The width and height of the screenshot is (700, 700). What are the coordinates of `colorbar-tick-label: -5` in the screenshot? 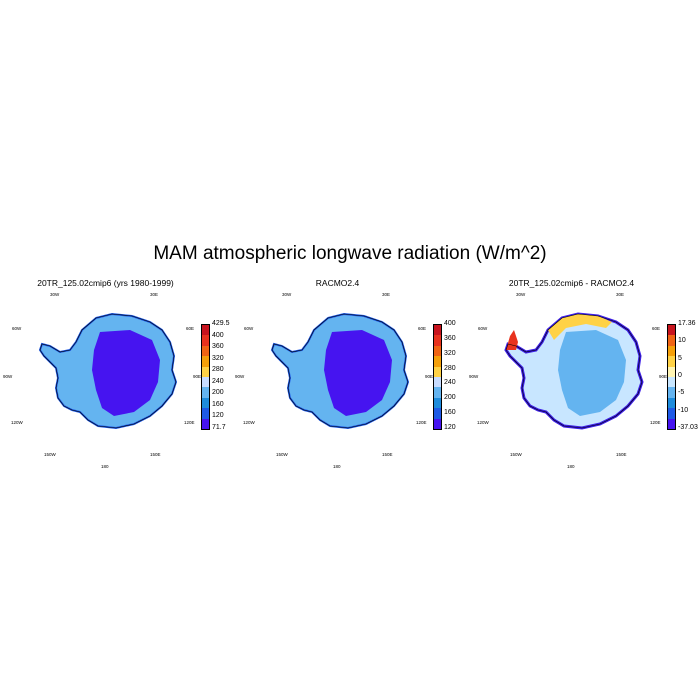 It's located at (681, 393).